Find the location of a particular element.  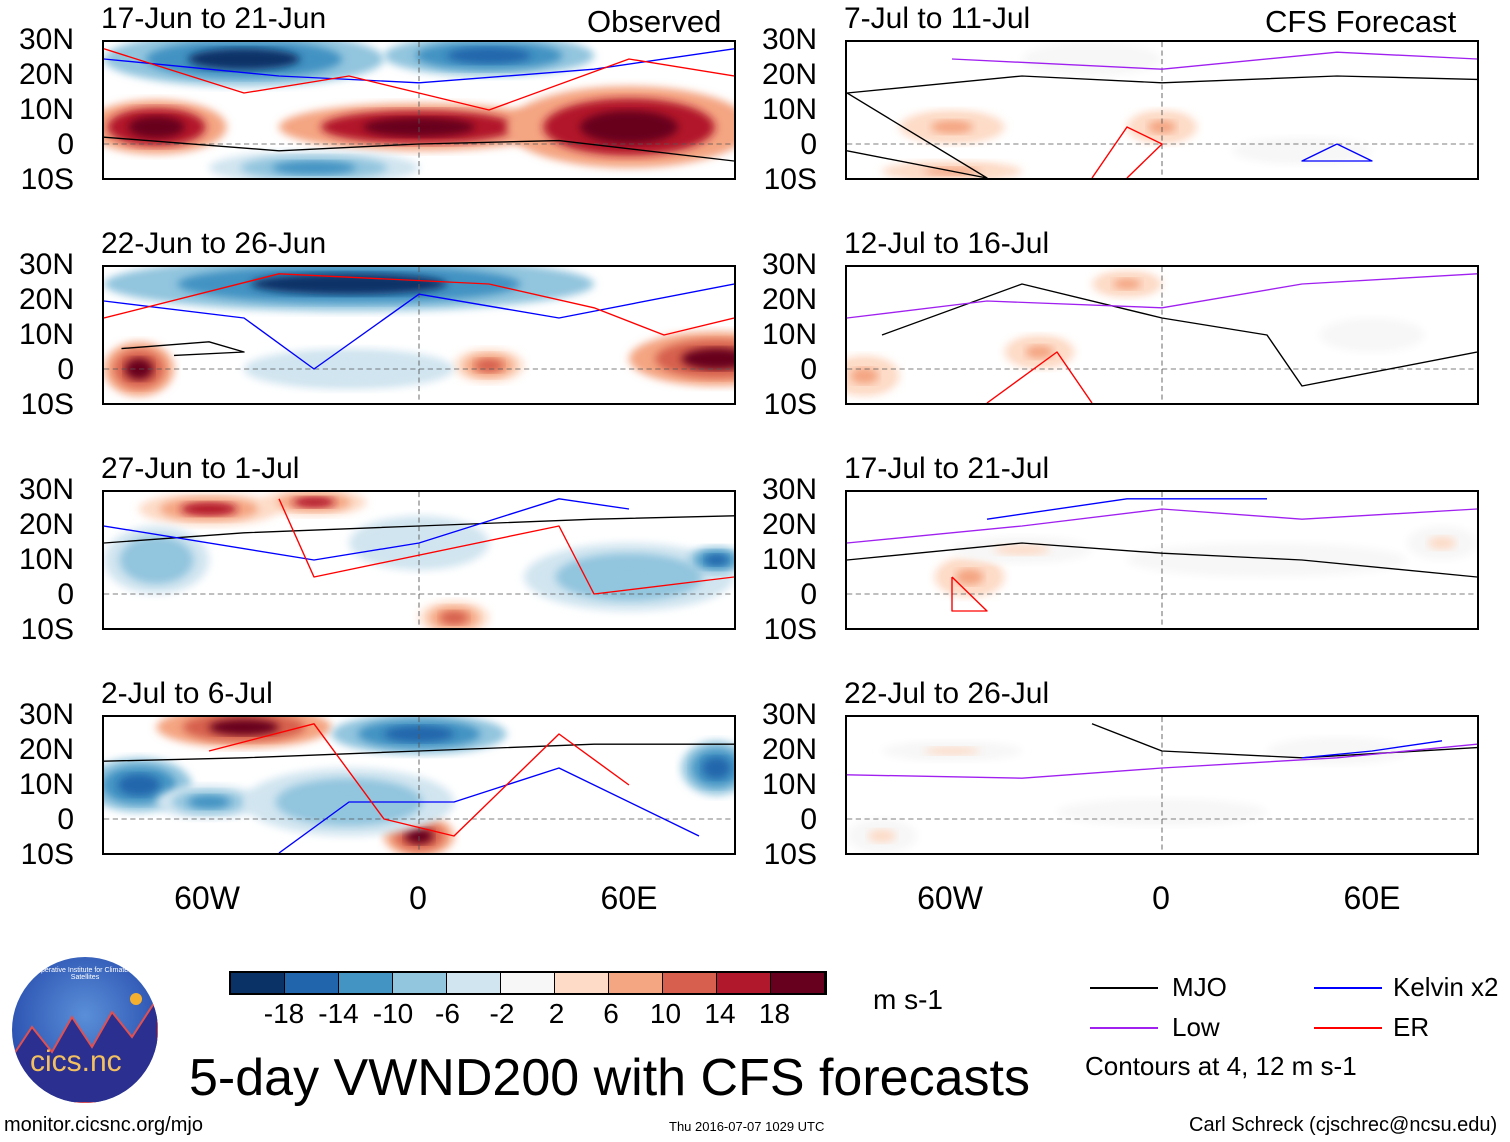

footer-author: Carl Schreck (cjschrec@ncsu.edu) is located at coordinates (1343, 1125).